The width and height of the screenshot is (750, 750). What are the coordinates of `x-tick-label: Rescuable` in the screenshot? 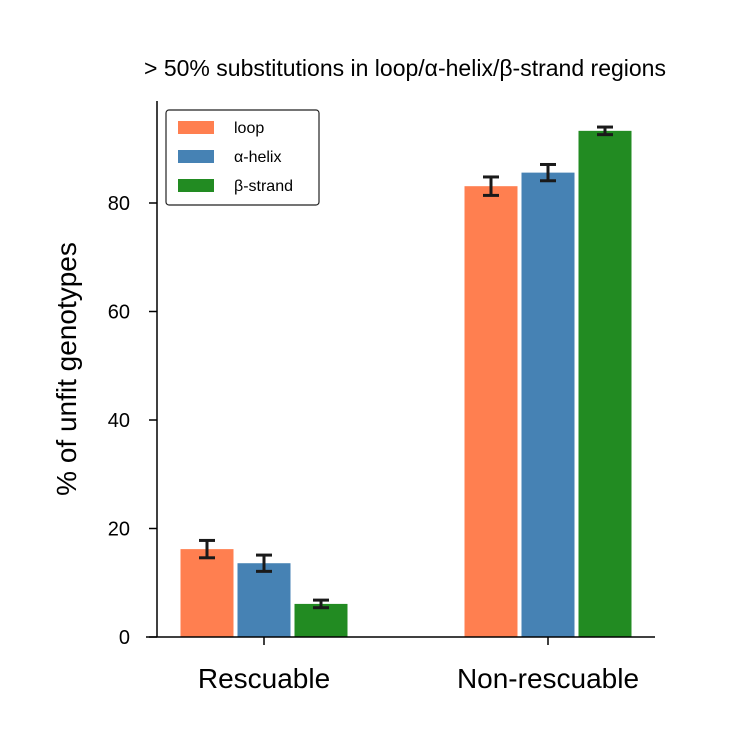 It's located at (264, 678).